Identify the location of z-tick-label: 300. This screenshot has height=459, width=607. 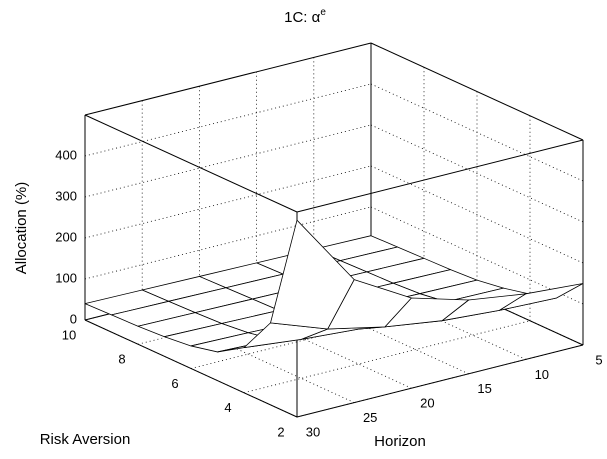
(66, 195).